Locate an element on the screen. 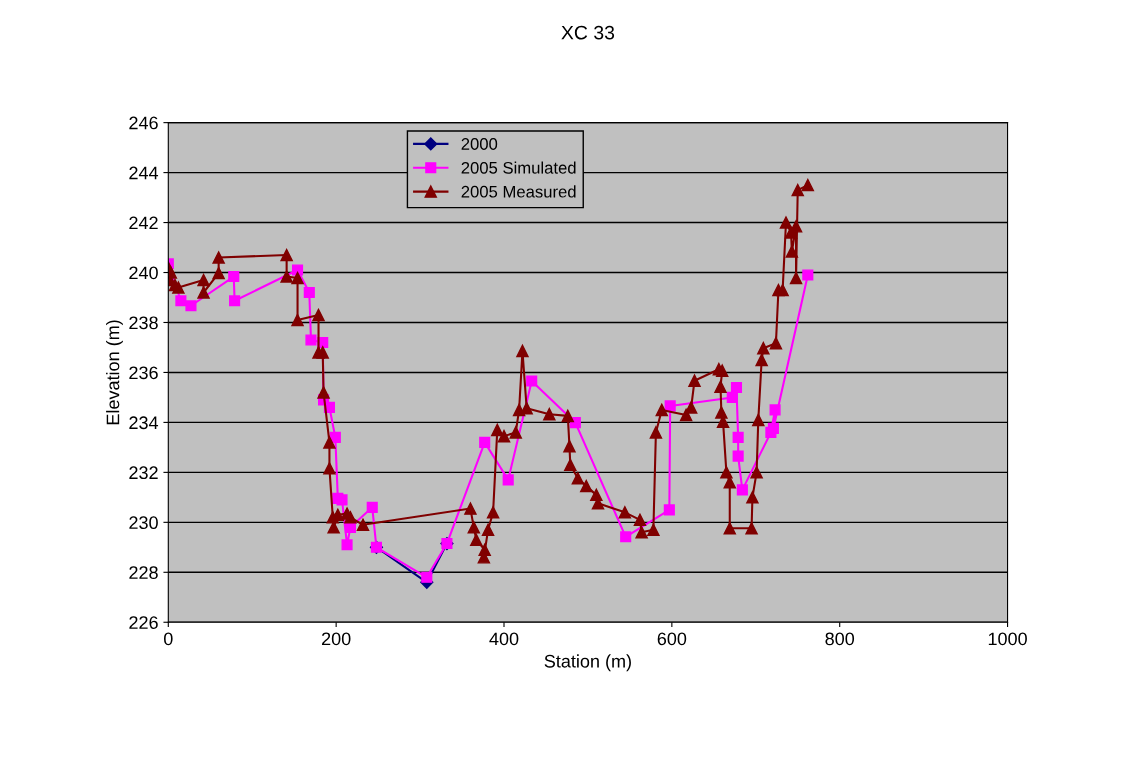  y-tick-label: 230 is located at coordinates (143, 523).